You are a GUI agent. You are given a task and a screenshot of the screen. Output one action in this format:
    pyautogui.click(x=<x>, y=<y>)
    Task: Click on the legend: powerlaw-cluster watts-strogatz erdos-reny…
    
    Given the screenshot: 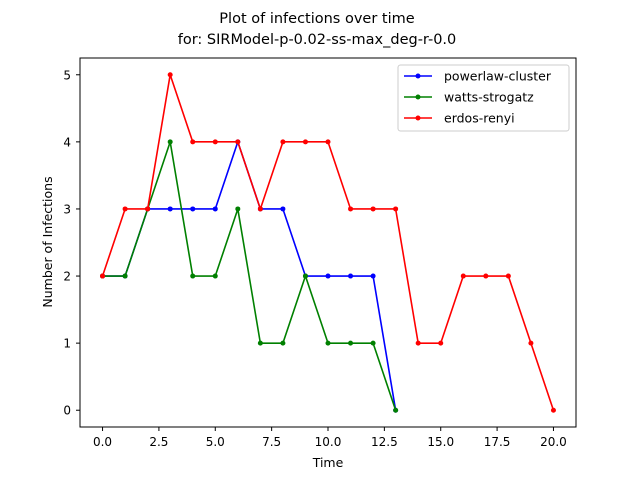 What is the action you would take?
    pyautogui.click(x=483, y=98)
    